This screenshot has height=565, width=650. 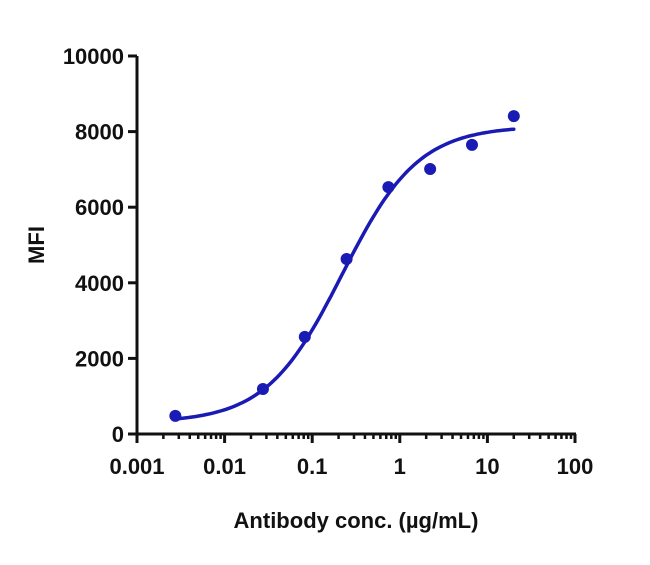 What do you see at coordinates (356, 520) in the screenshot?
I see `x-axis-title: Antibody conc. (µg/mL)` at bounding box center [356, 520].